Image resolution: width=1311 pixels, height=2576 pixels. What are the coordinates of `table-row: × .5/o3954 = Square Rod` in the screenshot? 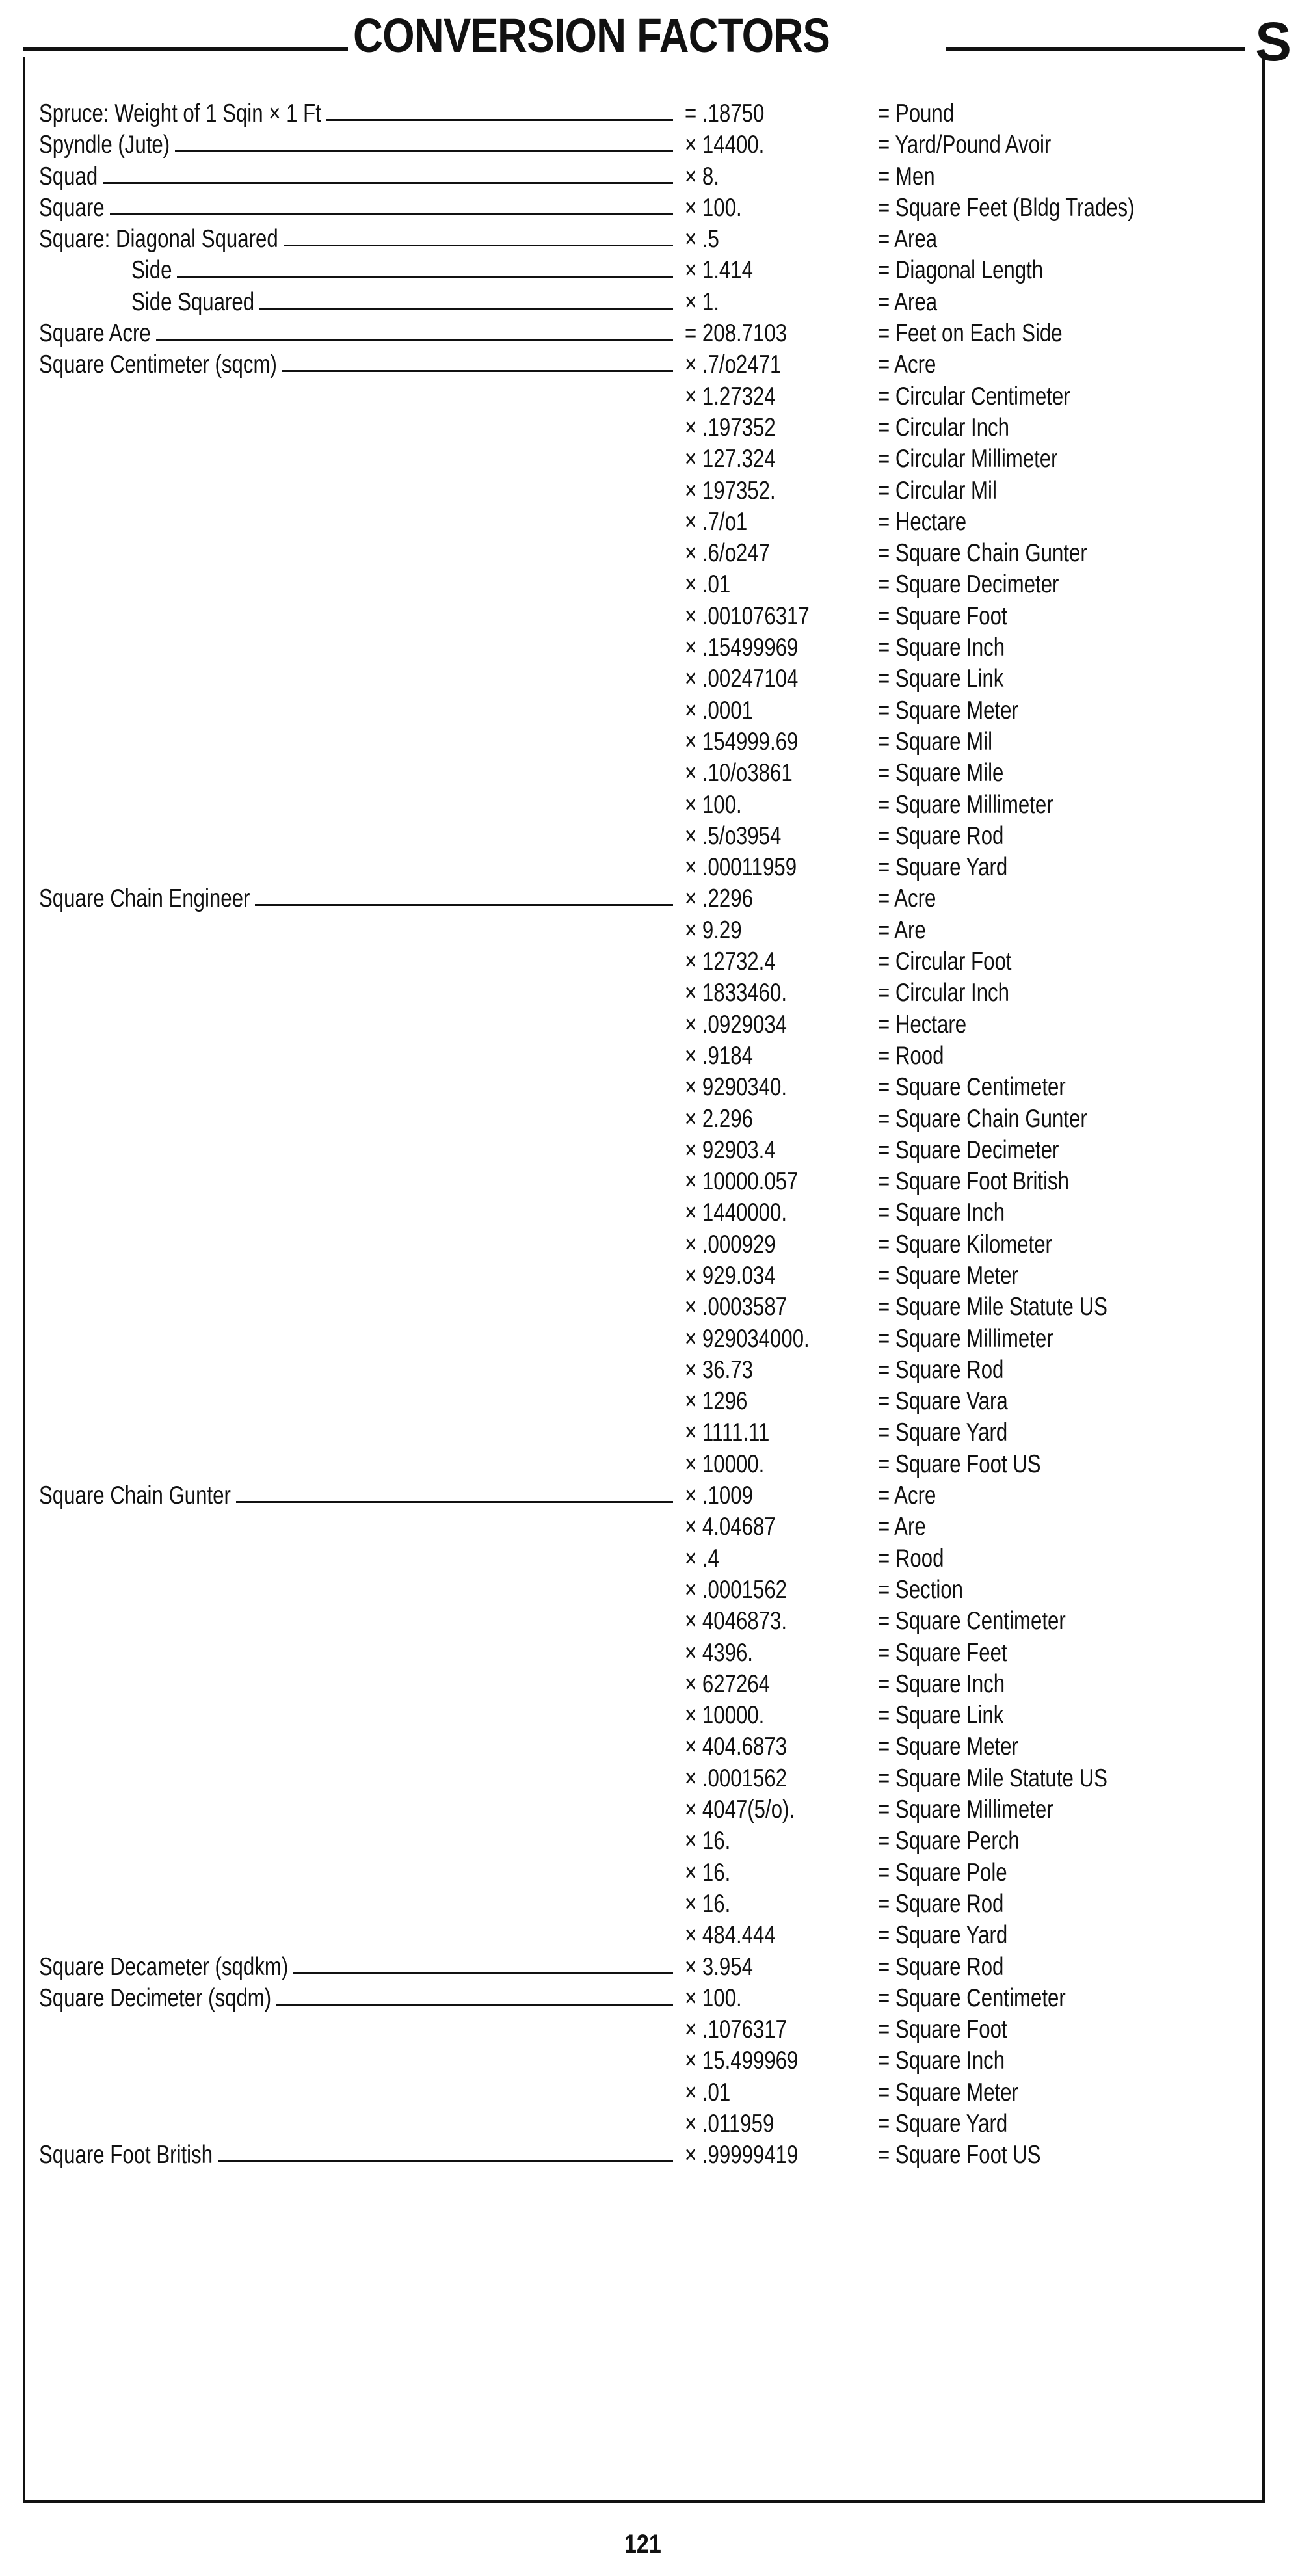 It's located at (655, 834).